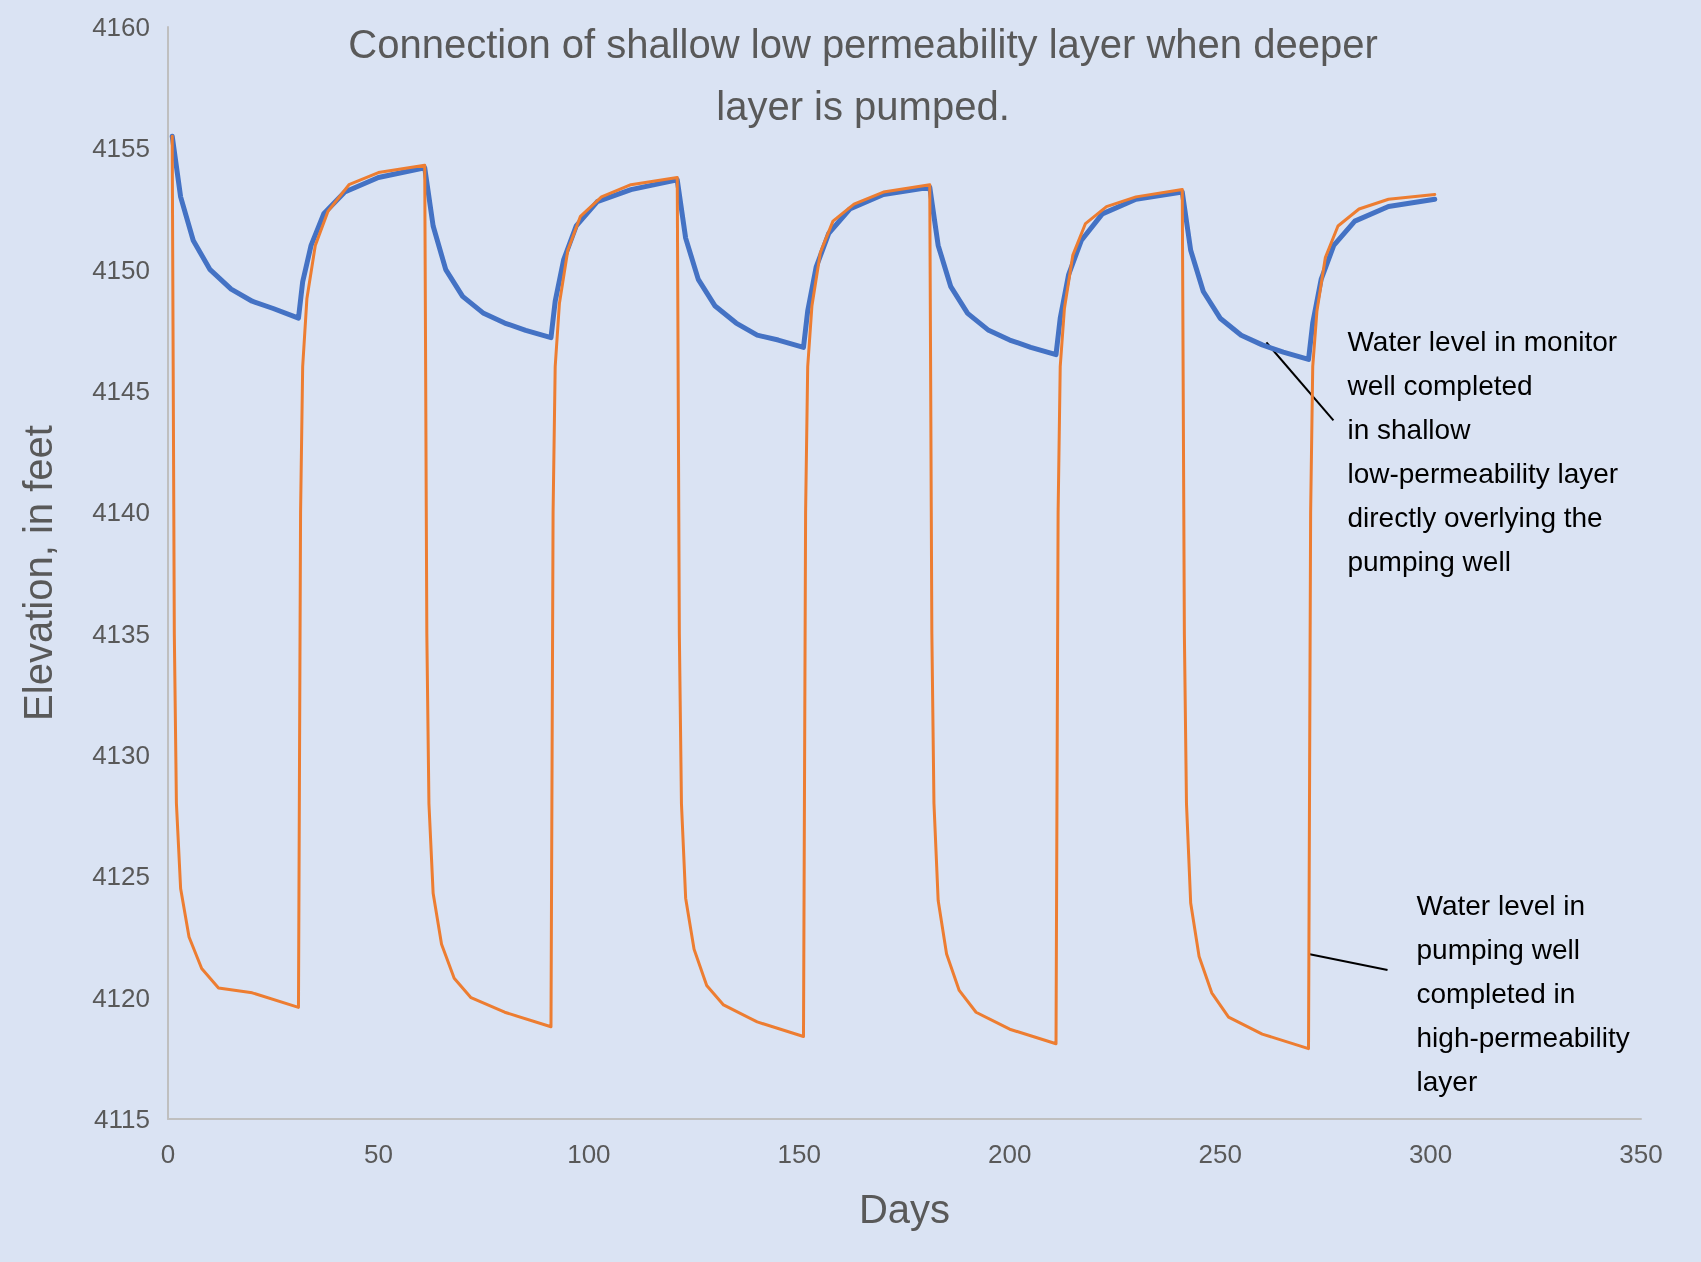 Image resolution: width=1701 pixels, height=1262 pixels. I want to click on y-tick-label: 4140, so click(121, 512).